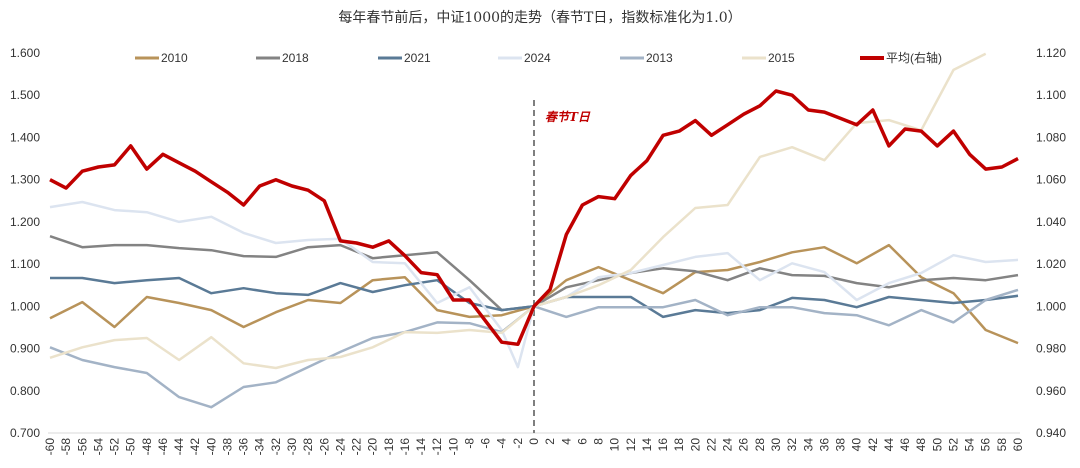 This screenshot has width=1080, height=468. What do you see at coordinates (244, 447) in the screenshot?
I see `x-tick-label: -36` at bounding box center [244, 447].